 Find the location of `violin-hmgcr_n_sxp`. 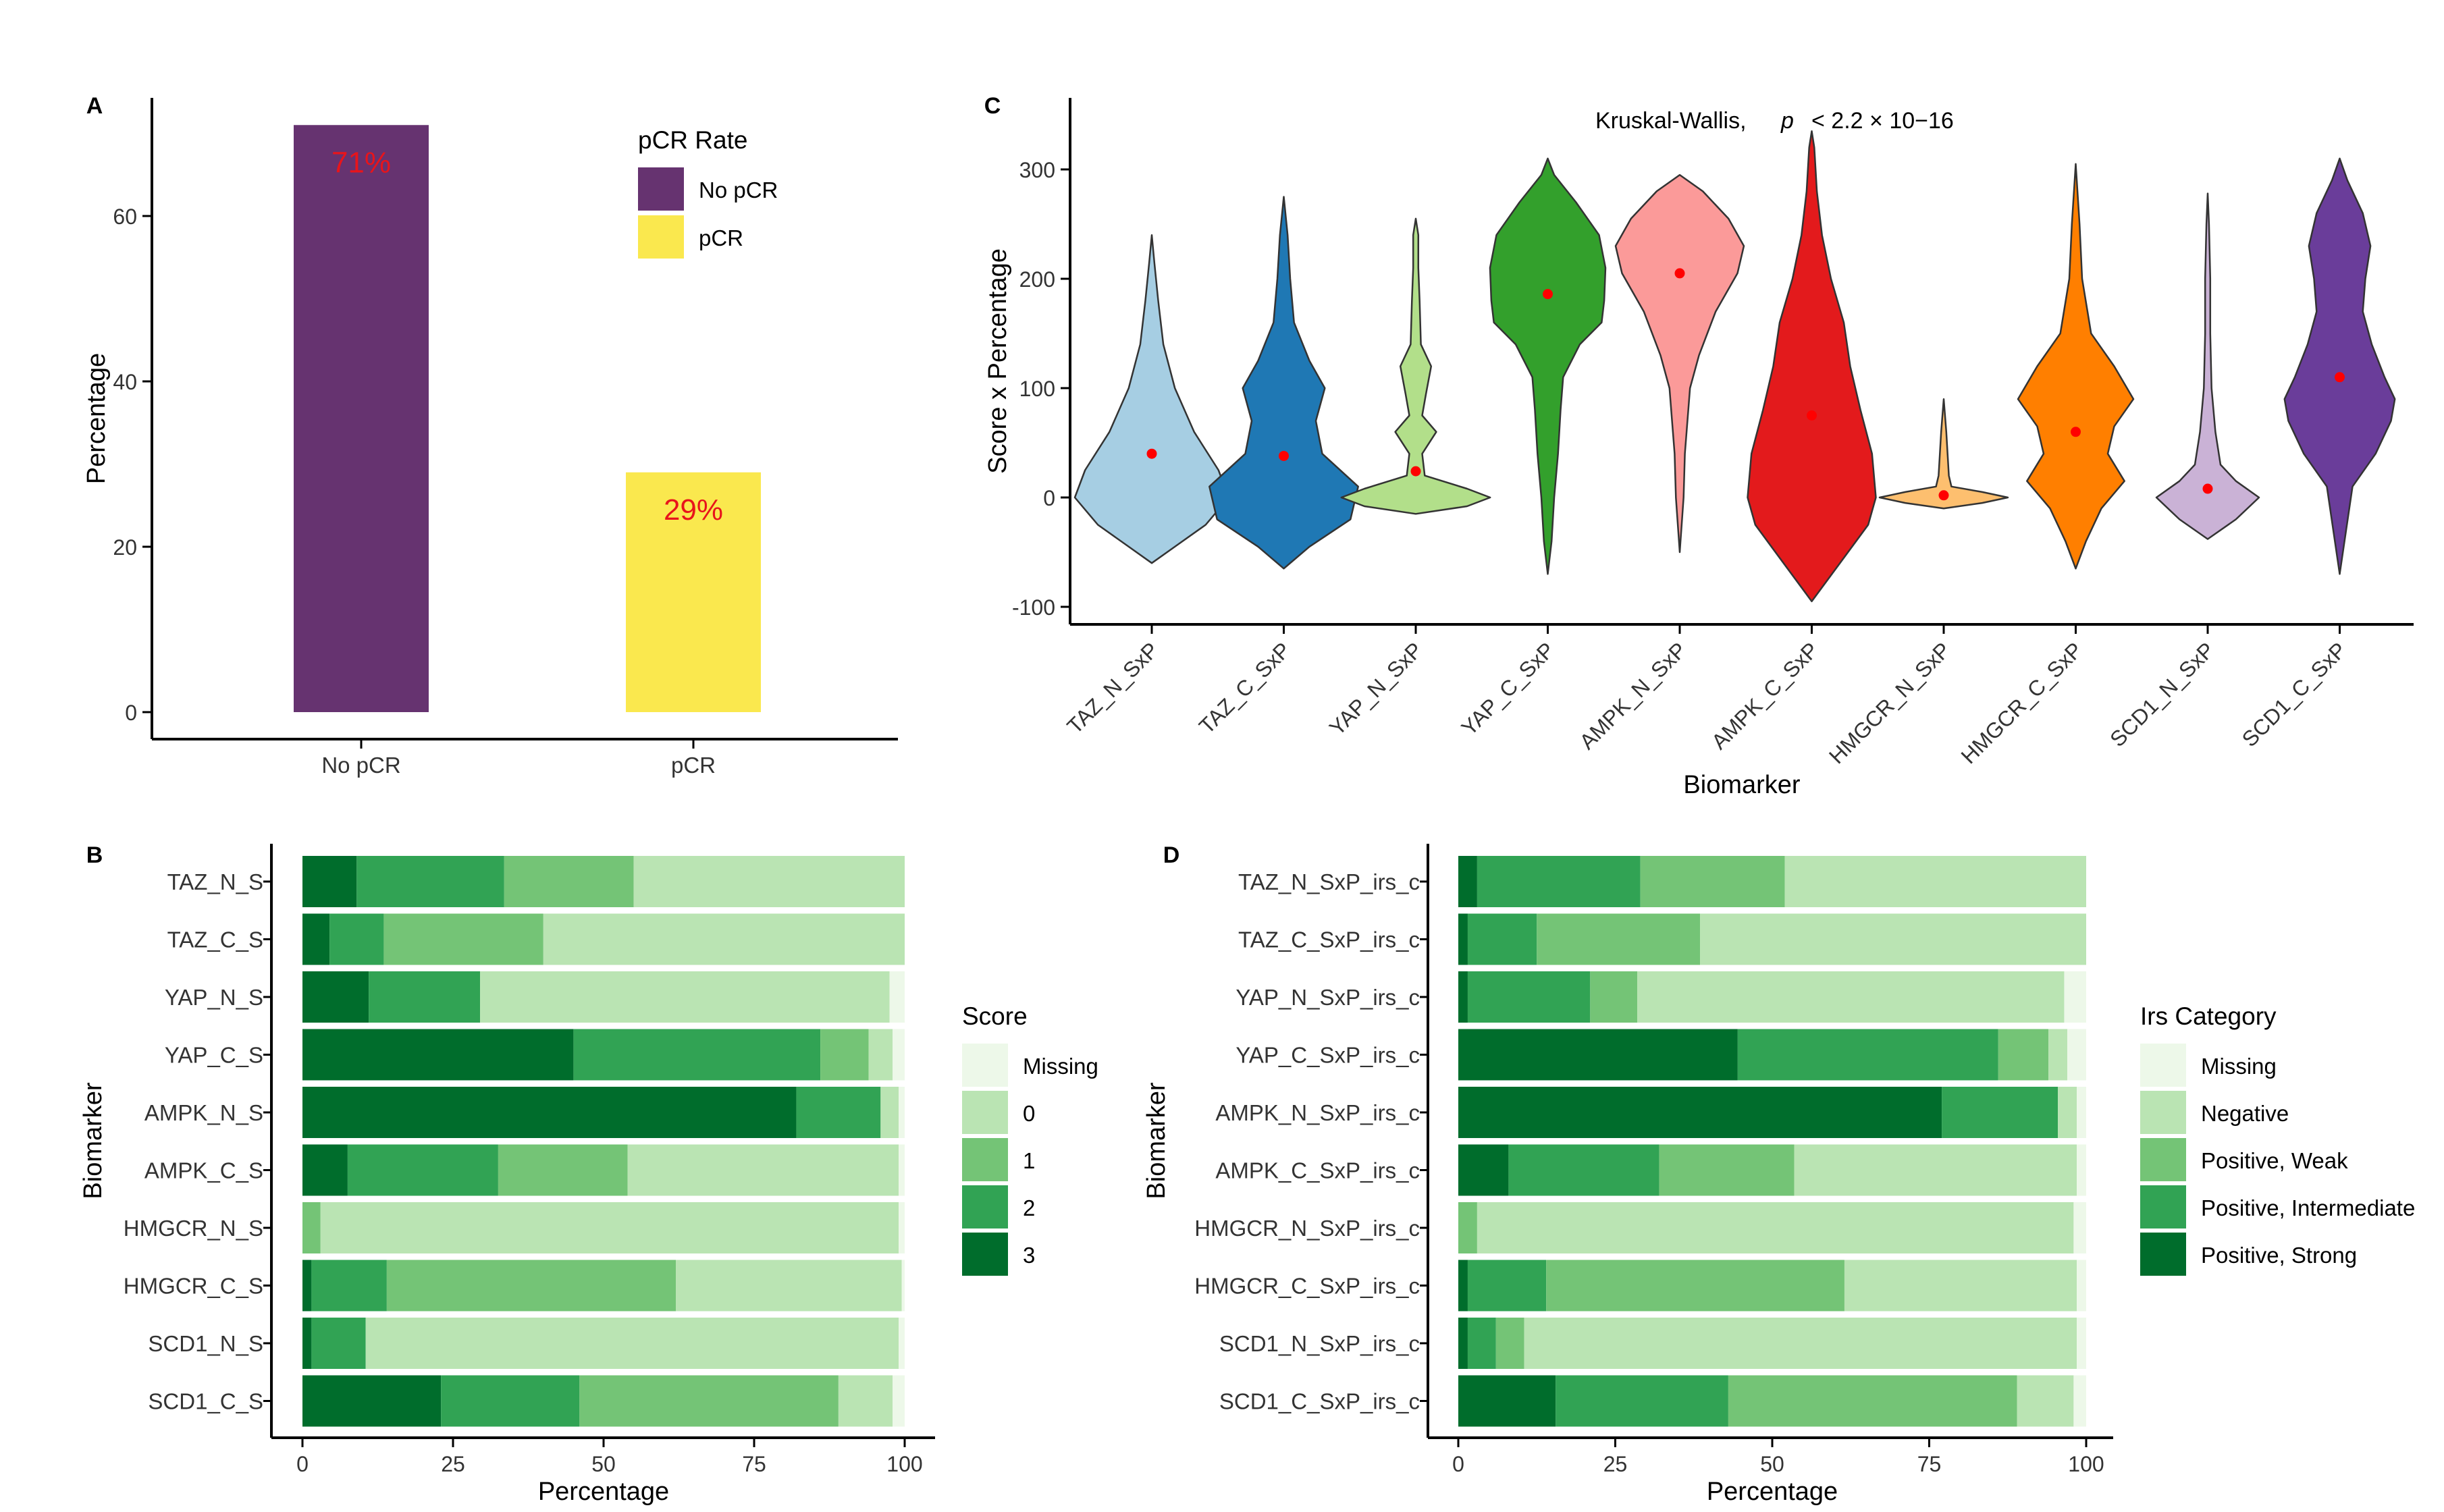

violin-hmgcr_n_sxp is located at coordinates (1943, 454).